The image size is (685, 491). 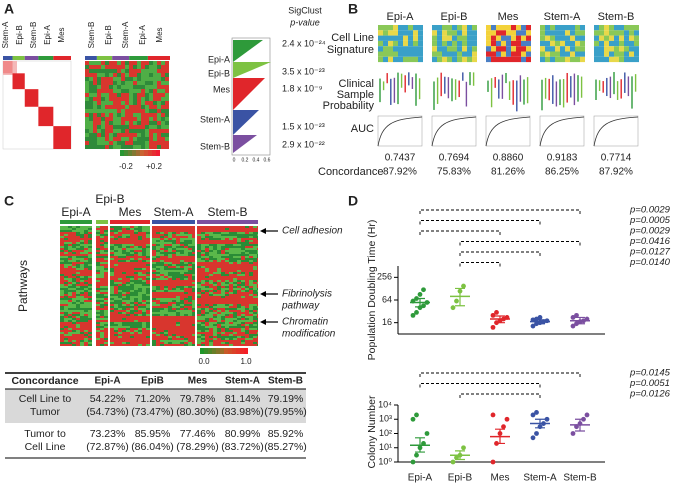 I want to click on label: Stem-A, so click(x=5, y=34).